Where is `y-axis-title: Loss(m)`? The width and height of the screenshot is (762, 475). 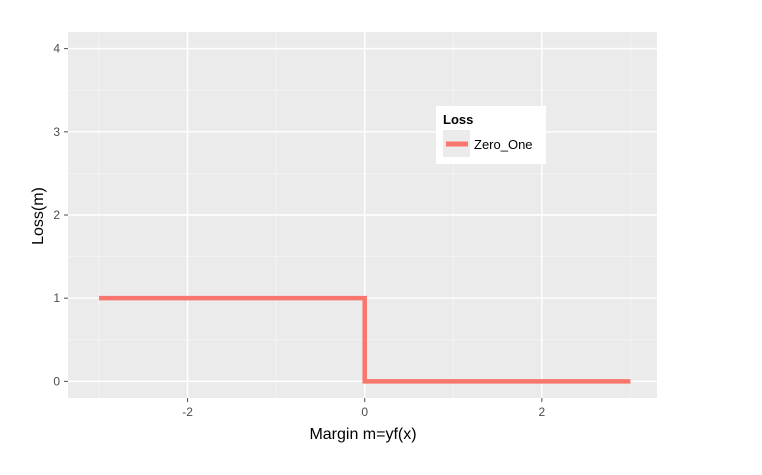 y-axis-title: Loss(m) is located at coordinates (38, 216).